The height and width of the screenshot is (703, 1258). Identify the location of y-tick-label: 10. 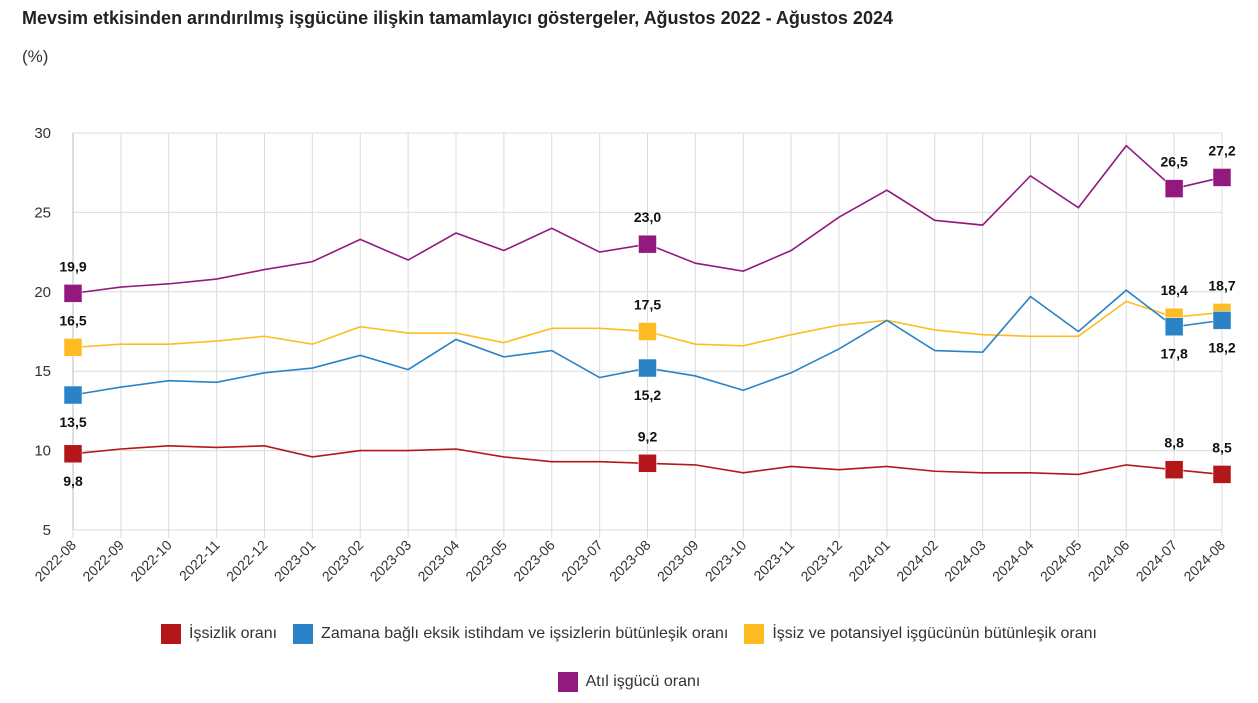
(42, 451).